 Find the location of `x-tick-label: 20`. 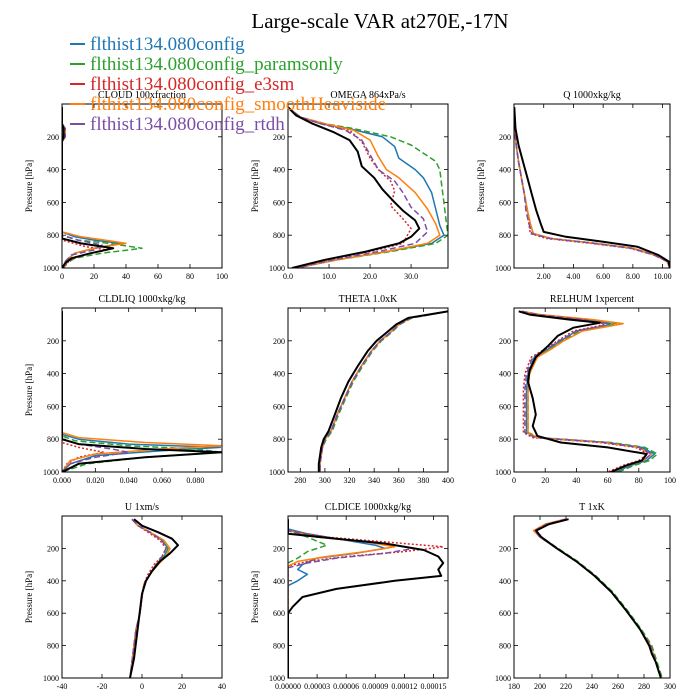

x-tick-label: 20 is located at coordinates (182, 686).